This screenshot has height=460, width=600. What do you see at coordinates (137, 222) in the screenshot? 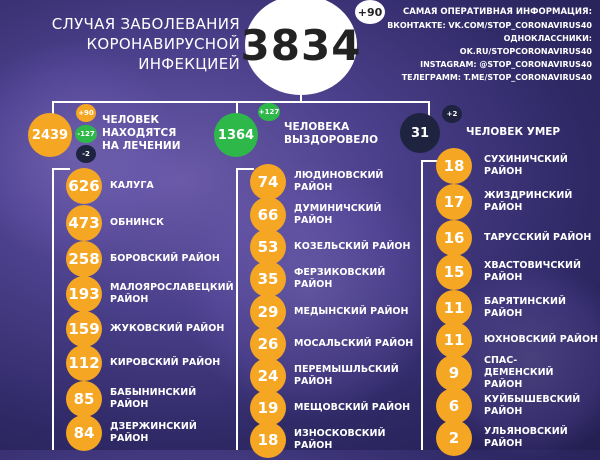
I see `district-name: ОБНИНСК` at bounding box center [137, 222].